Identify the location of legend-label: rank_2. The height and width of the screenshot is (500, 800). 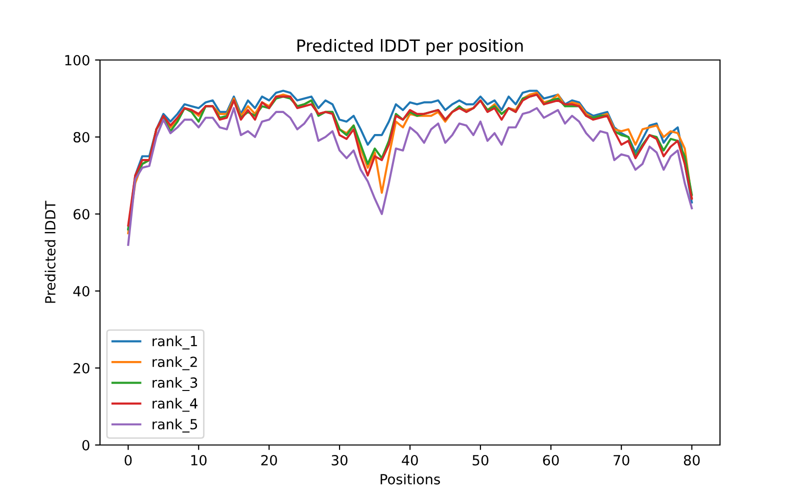
(174, 363).